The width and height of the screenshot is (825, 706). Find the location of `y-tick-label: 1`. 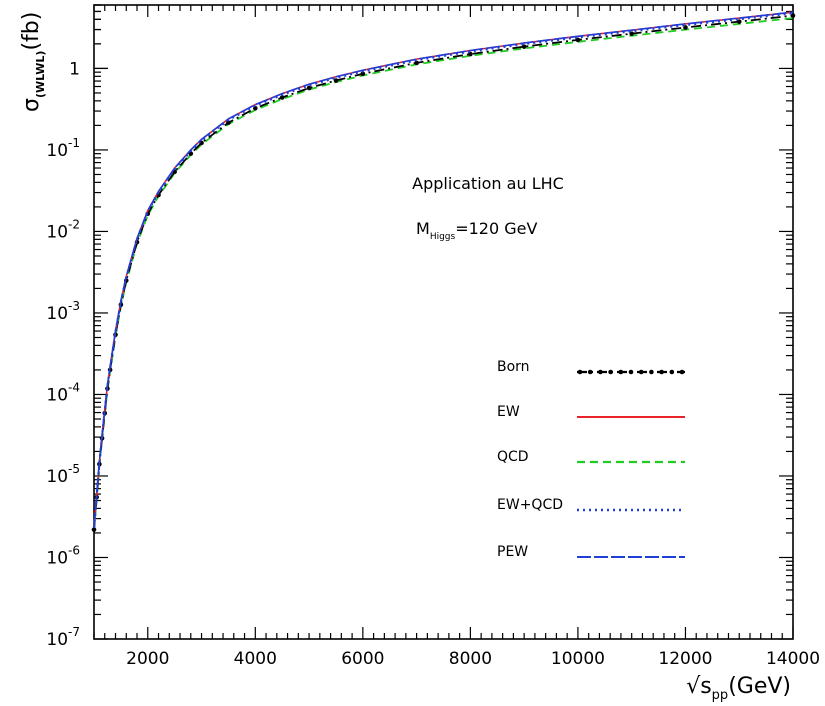

y-tick-label: 1 is located at coordinates (74, 69).